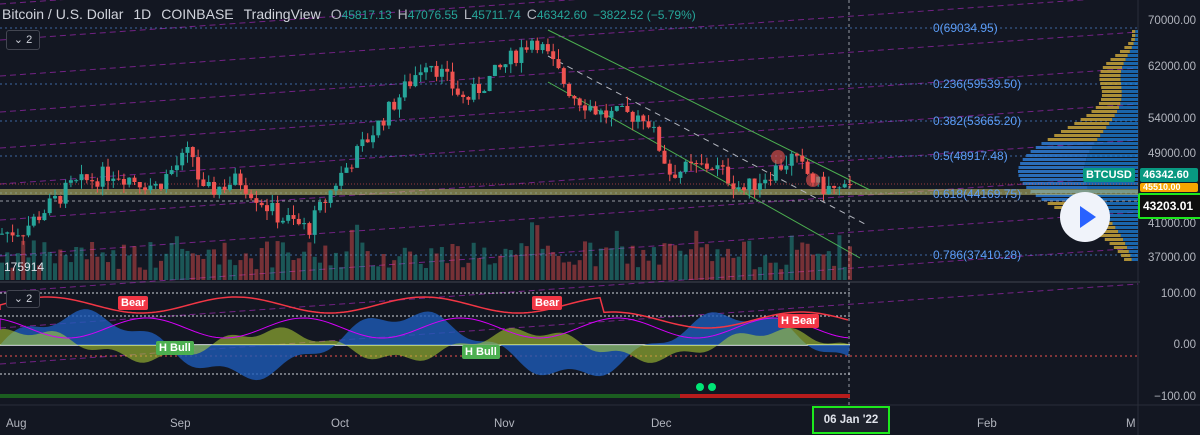  Describe the element at coordinates (23, 40) in the screenshot. I see `main-indicators-toggle: ⌄ 2` at that location.